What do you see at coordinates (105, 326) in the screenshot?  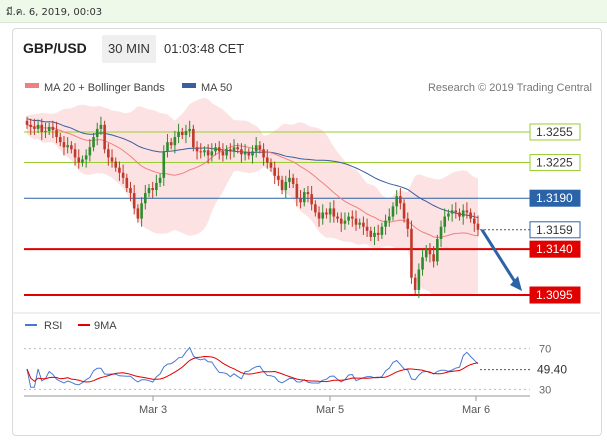 I see `rsi9ma-legend-label: 9MA` at bounding box center [105, 326].